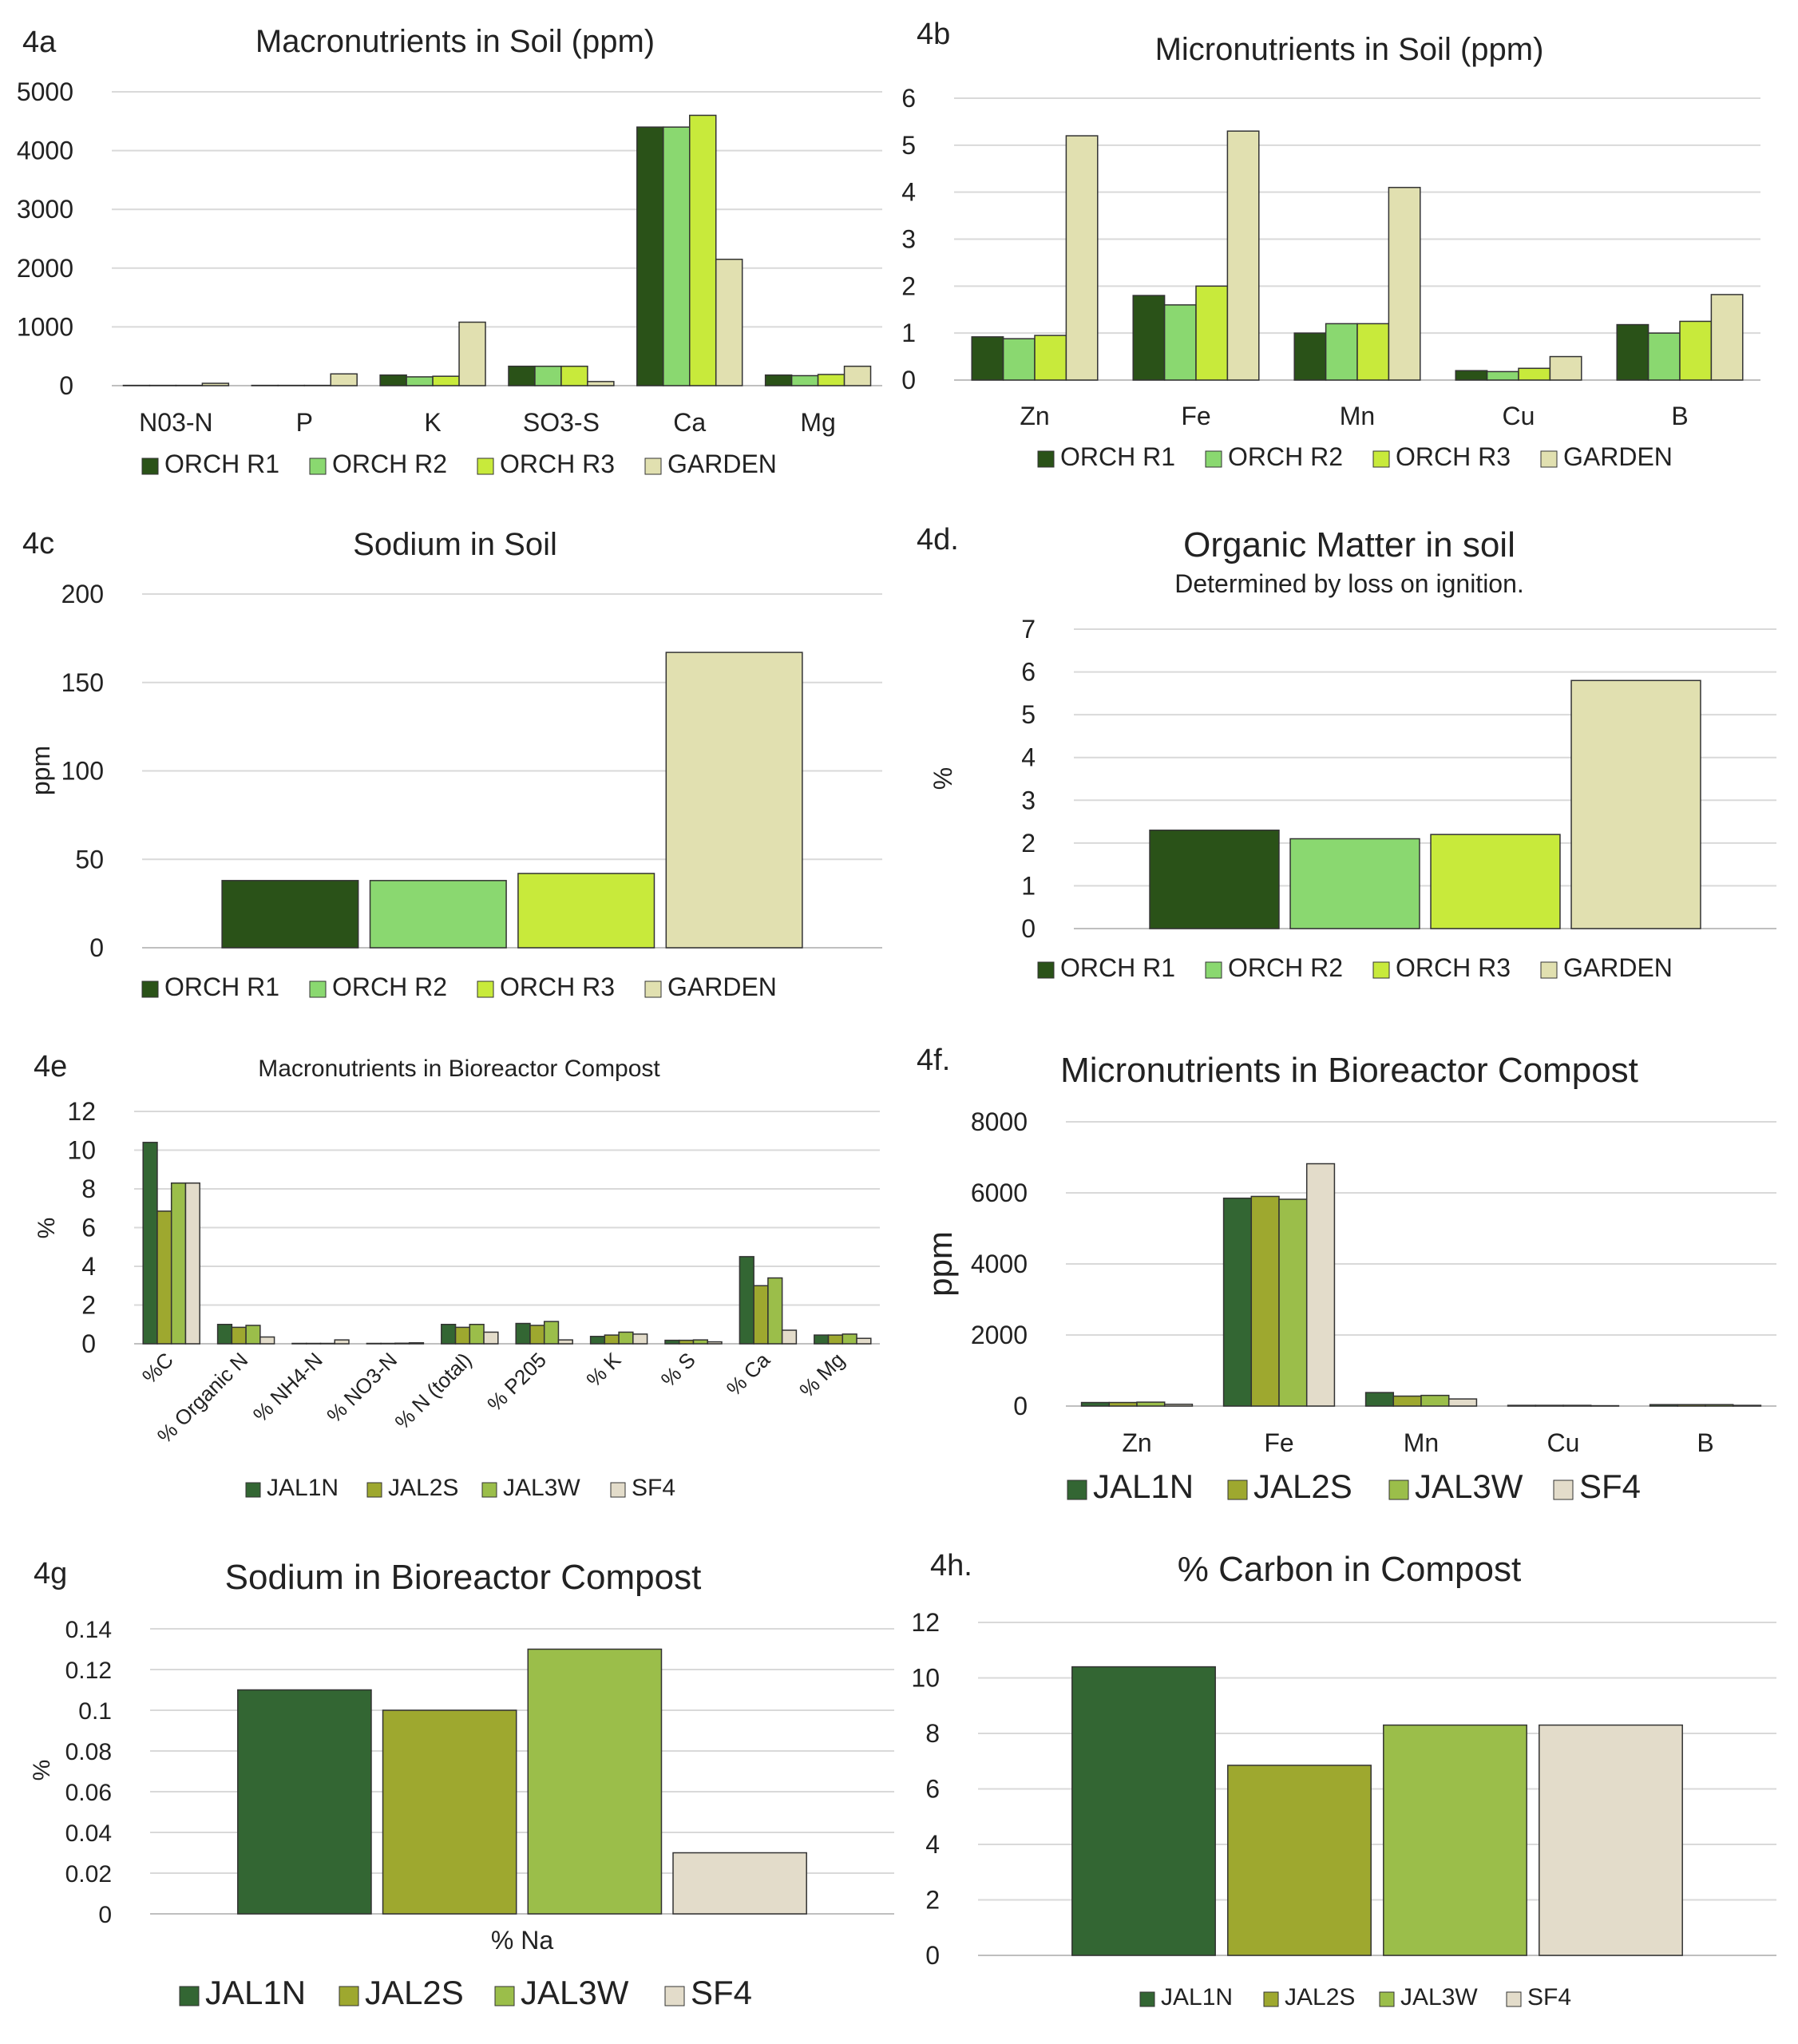 This screenshot has width=1798, height=2044. I want to click on legend-label: ORCH R2, so click(1285, 967).